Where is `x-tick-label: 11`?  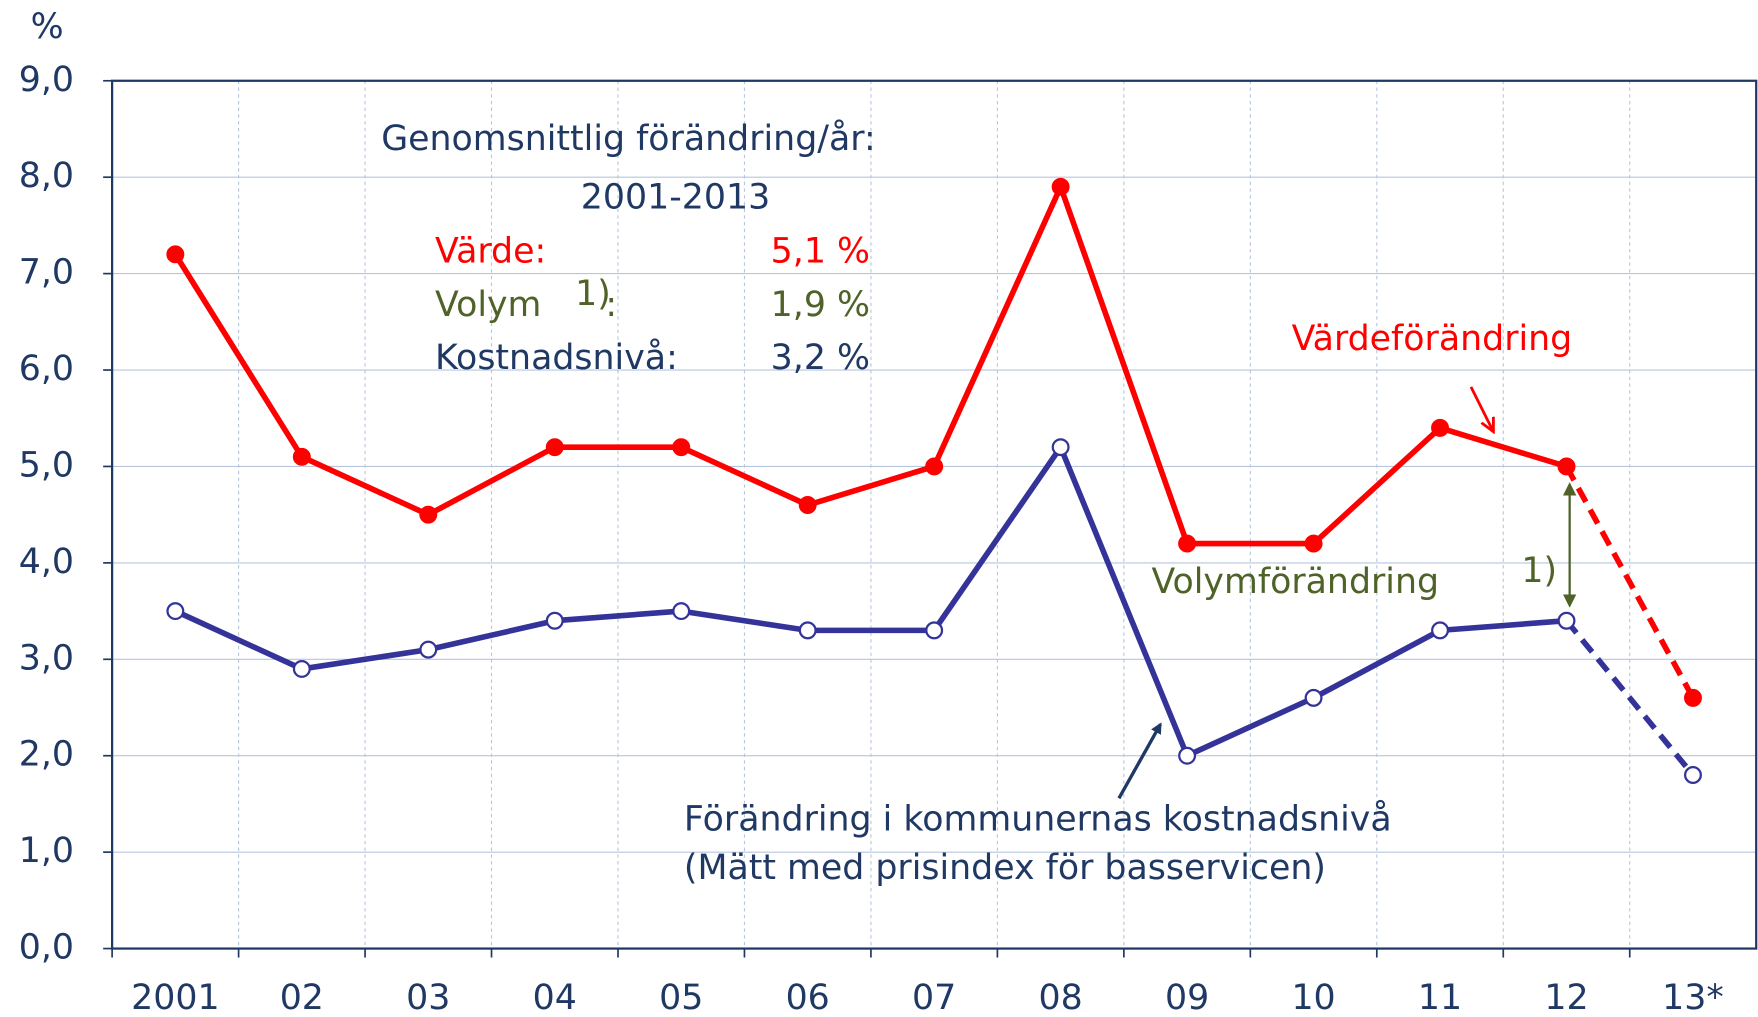
x-tick-label: 11 is located at coordinates (1440, 997).